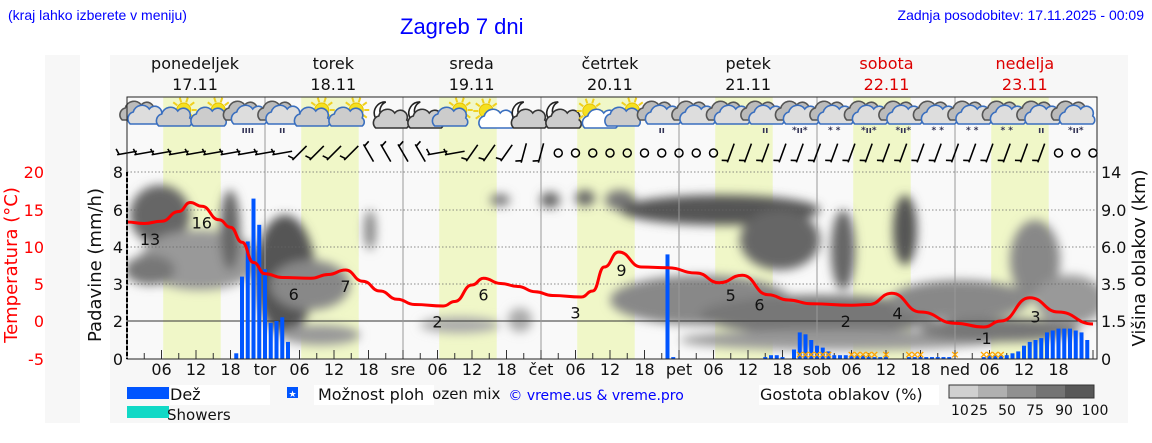  Describe the element at coordinates (595, 396) in the screenshot. I see `copyright-link: © vreme.us & vreme.pro` at that location.